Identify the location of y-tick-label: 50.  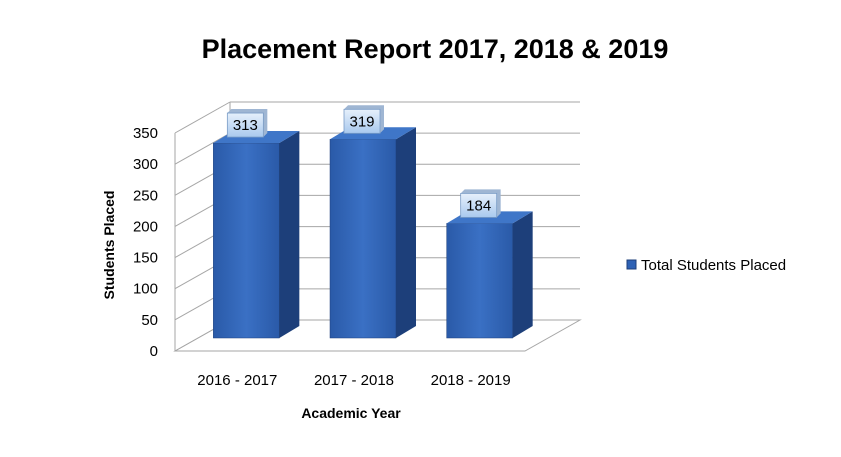
(149, 320).